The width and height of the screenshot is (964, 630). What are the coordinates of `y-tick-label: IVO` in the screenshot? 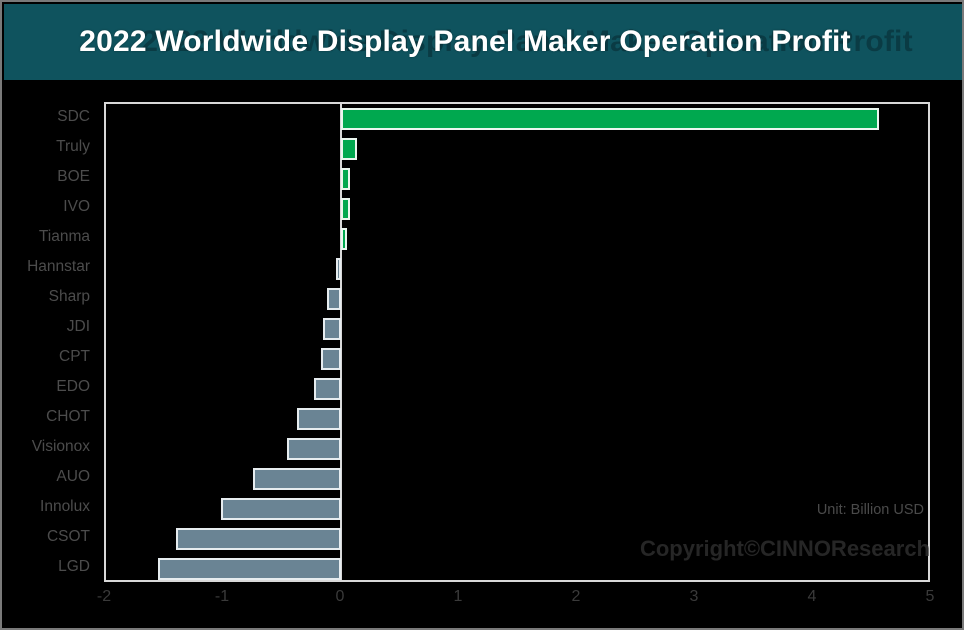 It's located at (76, 206).